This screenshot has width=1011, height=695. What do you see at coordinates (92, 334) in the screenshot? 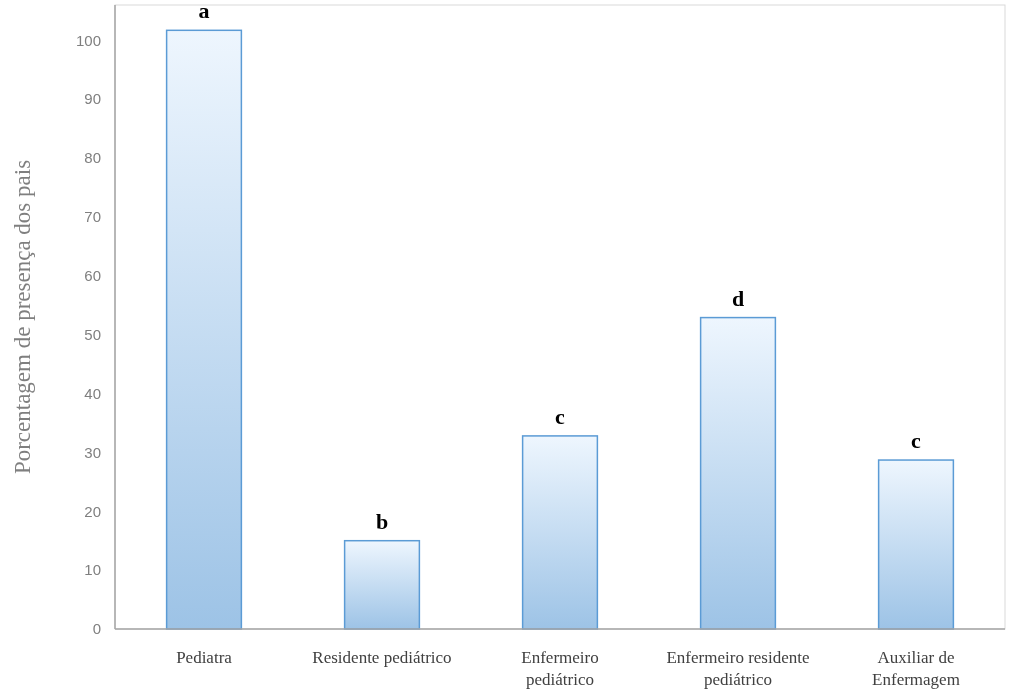
I see `y-tick-label: 50` at bounding box center [92, 334].